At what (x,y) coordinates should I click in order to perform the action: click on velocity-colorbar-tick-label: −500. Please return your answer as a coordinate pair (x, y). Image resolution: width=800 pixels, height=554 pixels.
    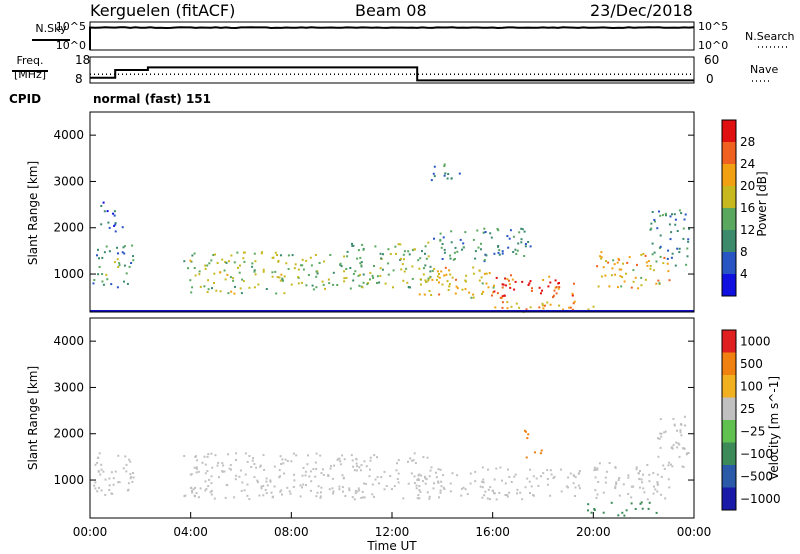
    Looking at the image, I should click on (756, 476).